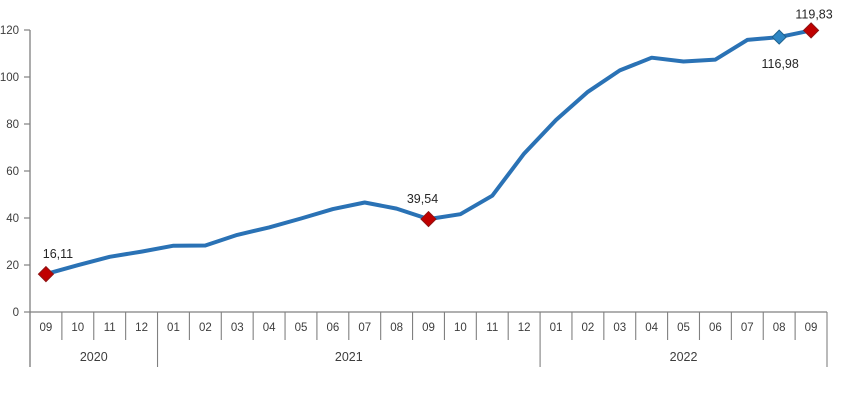 This screenshot has width=850, height=400. I want to click on data-point-label: 39,54, so click(422, 199).